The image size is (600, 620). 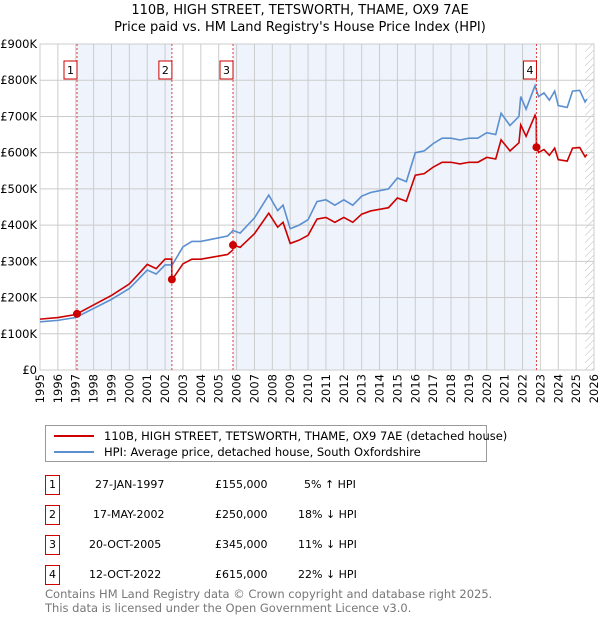 I want to click on sale-label: 1, so click(x=70, y=70).